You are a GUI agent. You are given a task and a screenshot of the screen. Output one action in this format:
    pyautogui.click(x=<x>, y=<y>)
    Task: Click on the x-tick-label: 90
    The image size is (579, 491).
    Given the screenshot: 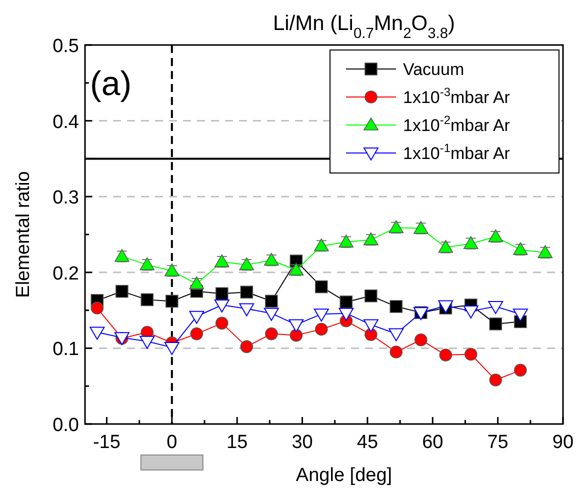 What is the action you would take?
    pyautogui.click(x=563, y=442)
    